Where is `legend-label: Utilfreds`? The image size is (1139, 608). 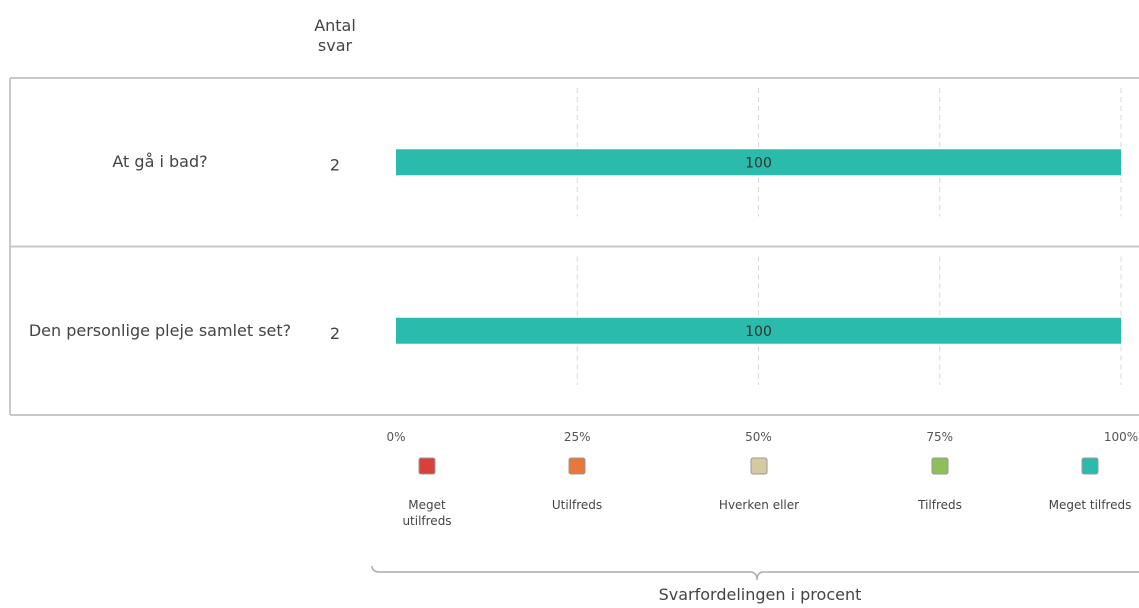
legend-label: Utilfreds is located at coordinates (577, 505).